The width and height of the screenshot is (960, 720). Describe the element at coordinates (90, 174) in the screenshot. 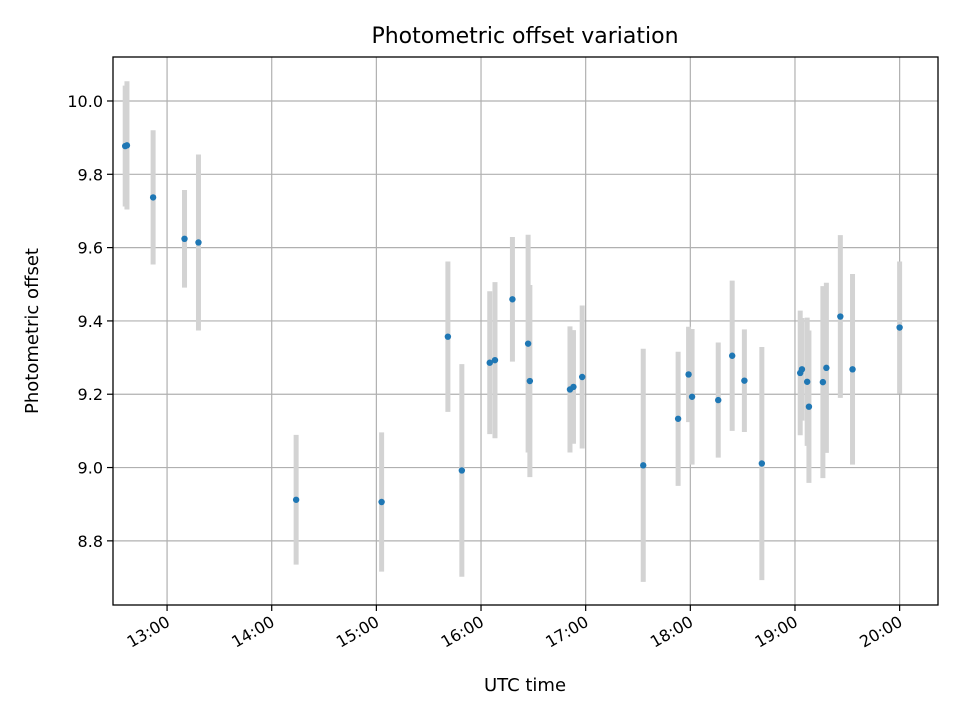

I see `y-tick-label: 9.8` at that location.